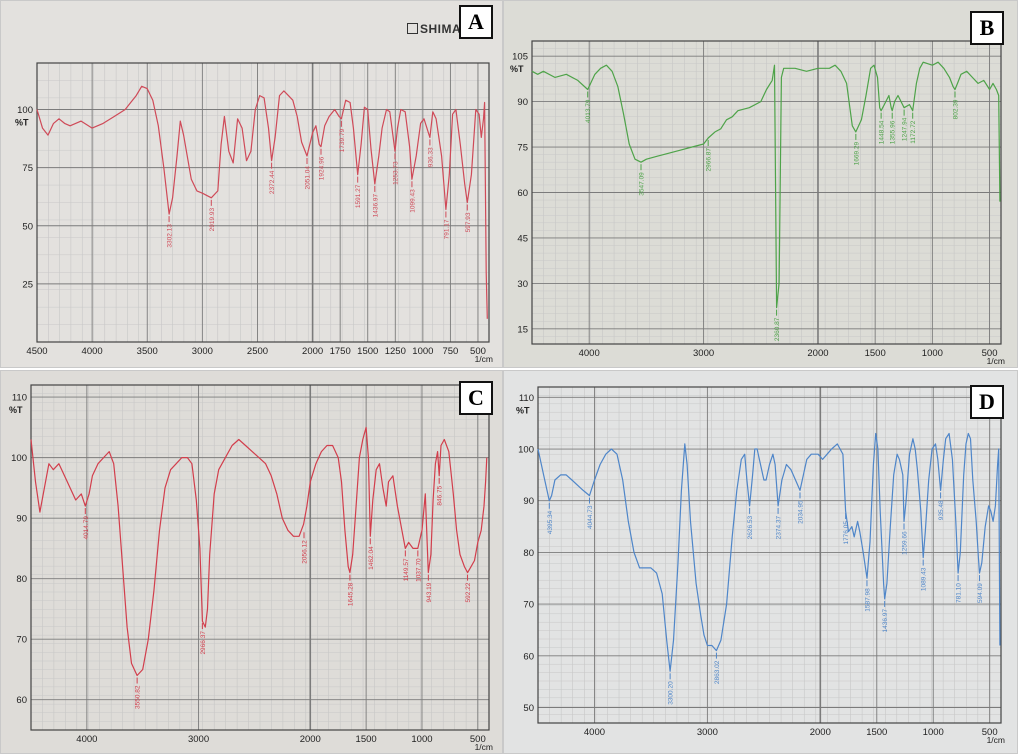 The image size is (1018, 754). I want to click on brand-logo-icon, so click(412, 28).